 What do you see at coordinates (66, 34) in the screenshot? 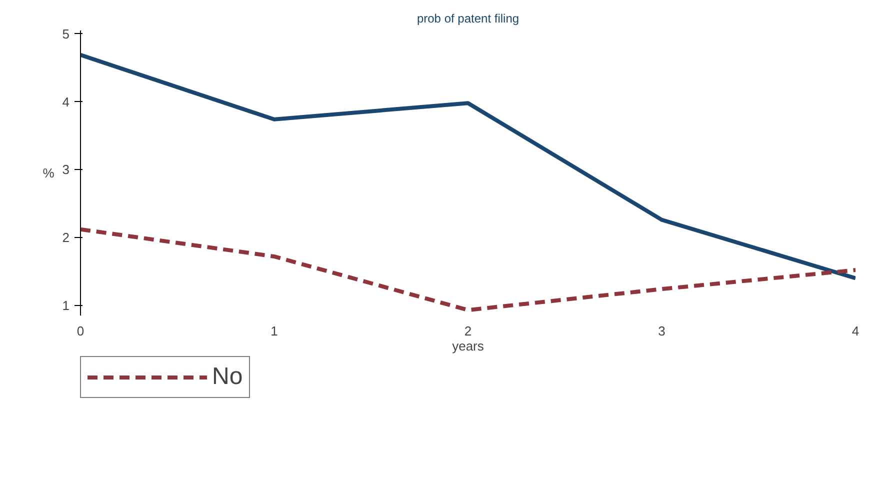
I see `y-tick-label: 5` at bounding box center [66, 34].